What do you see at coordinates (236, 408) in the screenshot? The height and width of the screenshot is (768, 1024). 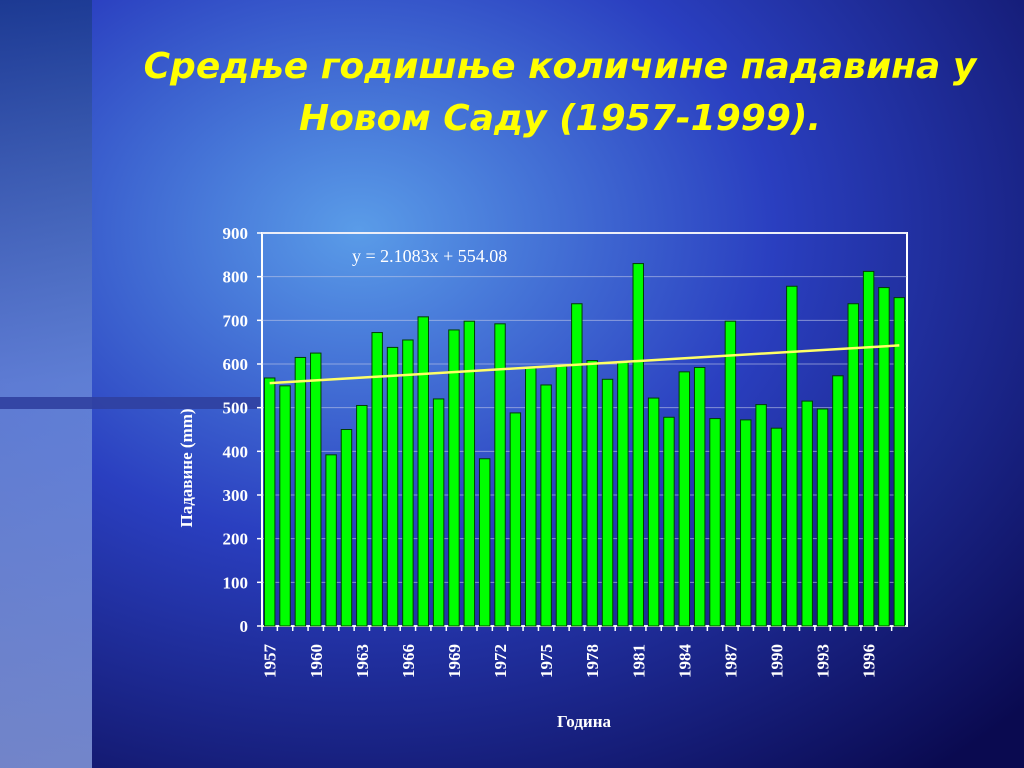 I see `y-tick-label: 500` at bounding box center [236, 408].